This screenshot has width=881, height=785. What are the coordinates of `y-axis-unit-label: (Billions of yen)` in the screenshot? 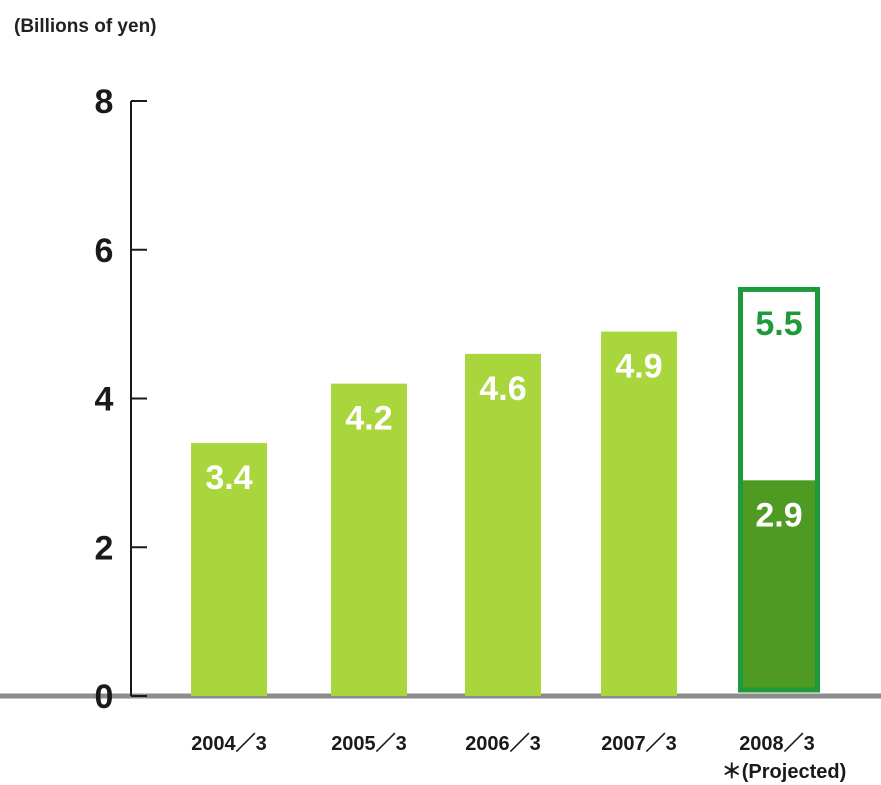 It's located at (85, 26).